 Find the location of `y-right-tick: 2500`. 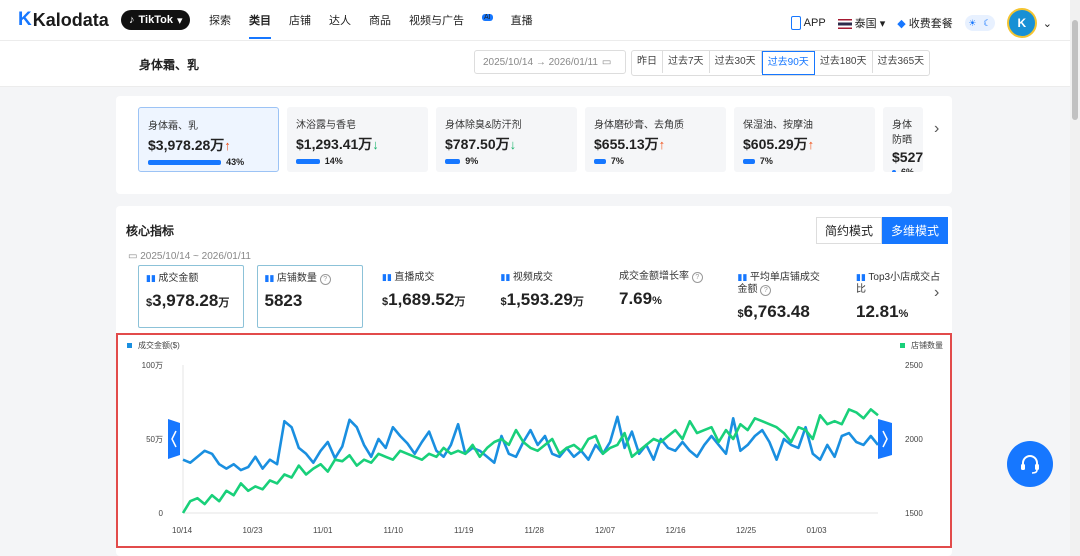

y-right-tick: 2500 is located at coordinates (914, 365).